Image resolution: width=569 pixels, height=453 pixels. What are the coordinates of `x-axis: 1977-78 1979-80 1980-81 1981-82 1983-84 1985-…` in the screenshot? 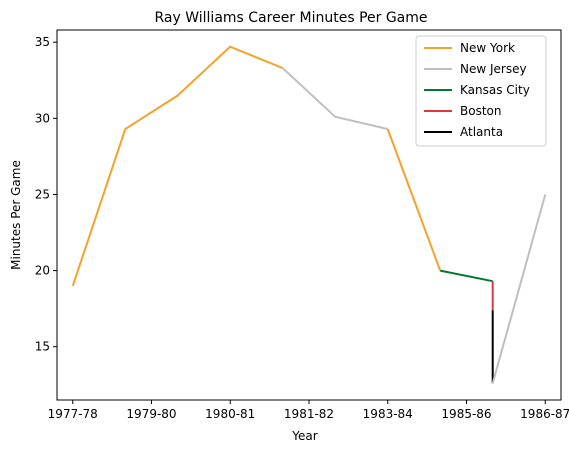 It's located at (308, 410).